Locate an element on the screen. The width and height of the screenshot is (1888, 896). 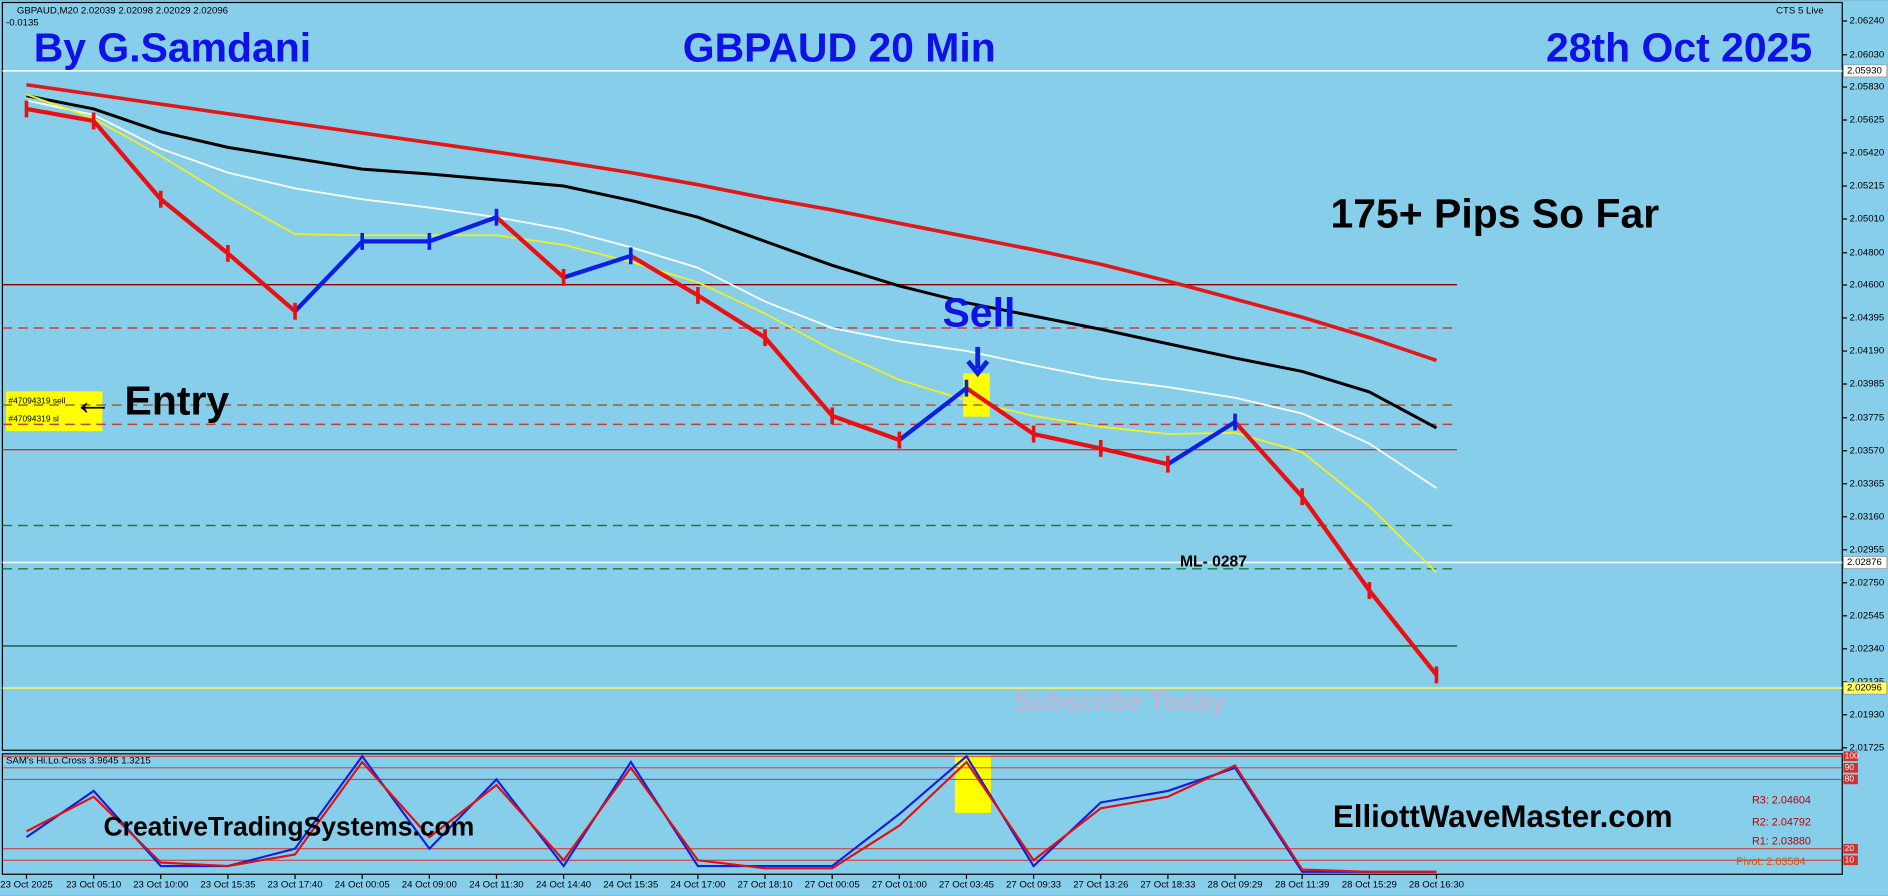
y-tick-label: 2.03775 is located at coordinates (1866, 417).